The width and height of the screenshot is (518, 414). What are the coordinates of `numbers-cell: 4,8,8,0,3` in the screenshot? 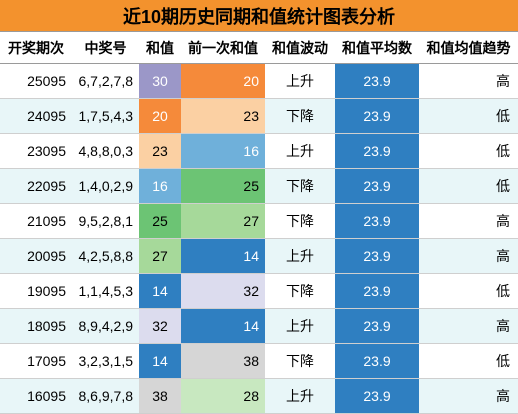 It's located at (106, 151).